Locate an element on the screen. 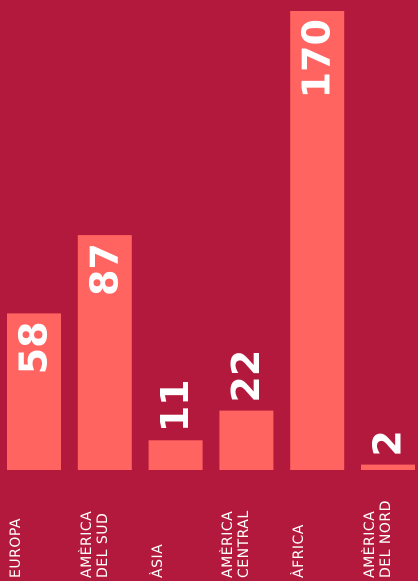 This screenshot has width=418, height=581. value-label: 2 is located at coordinates (388, 443).